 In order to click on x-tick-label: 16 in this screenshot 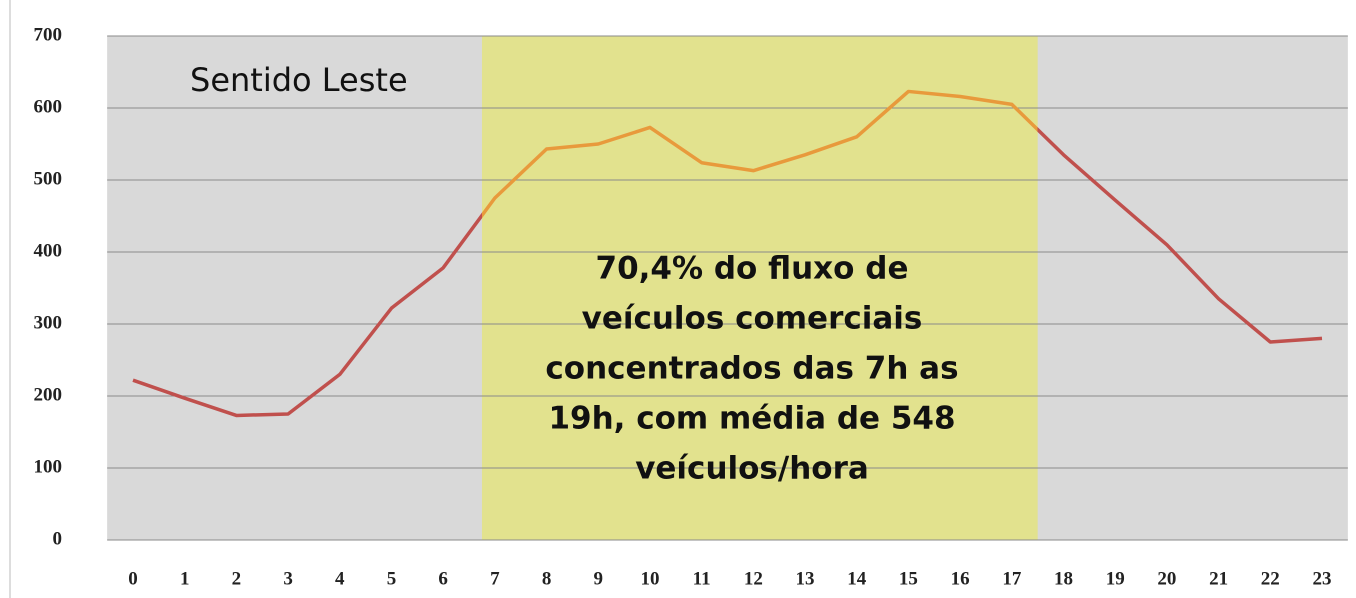, I will do `click(960, 578)`.